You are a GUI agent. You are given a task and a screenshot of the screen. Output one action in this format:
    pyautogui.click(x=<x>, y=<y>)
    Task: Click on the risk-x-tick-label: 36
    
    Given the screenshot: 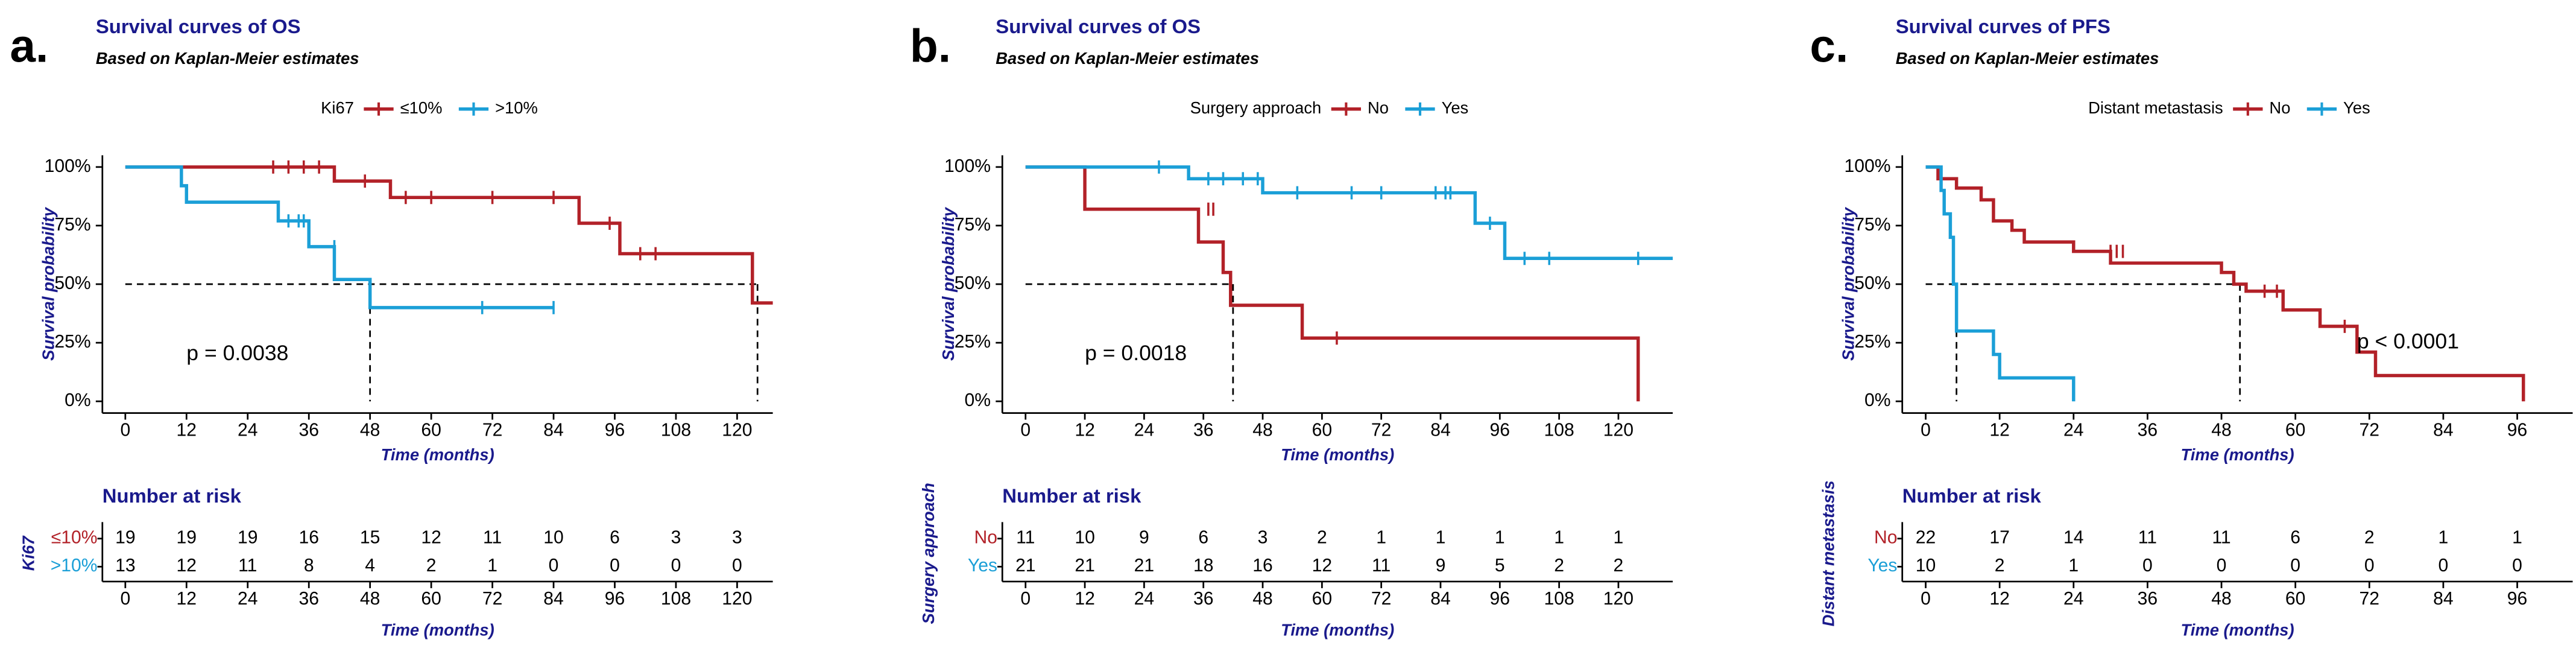 What is the action you would take?
    pyautogui.click(x=1203, y=599)
    